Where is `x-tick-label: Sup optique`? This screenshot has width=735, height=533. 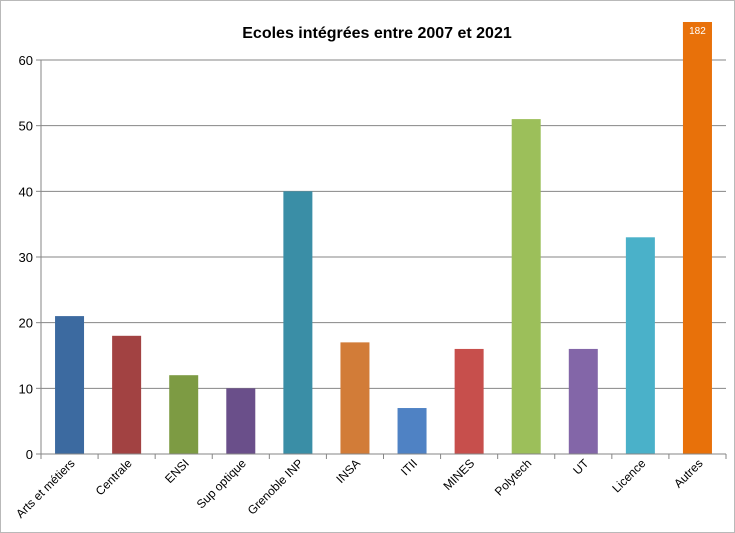 x-tick-label: Sup optique is located at coordinates (221, 483).